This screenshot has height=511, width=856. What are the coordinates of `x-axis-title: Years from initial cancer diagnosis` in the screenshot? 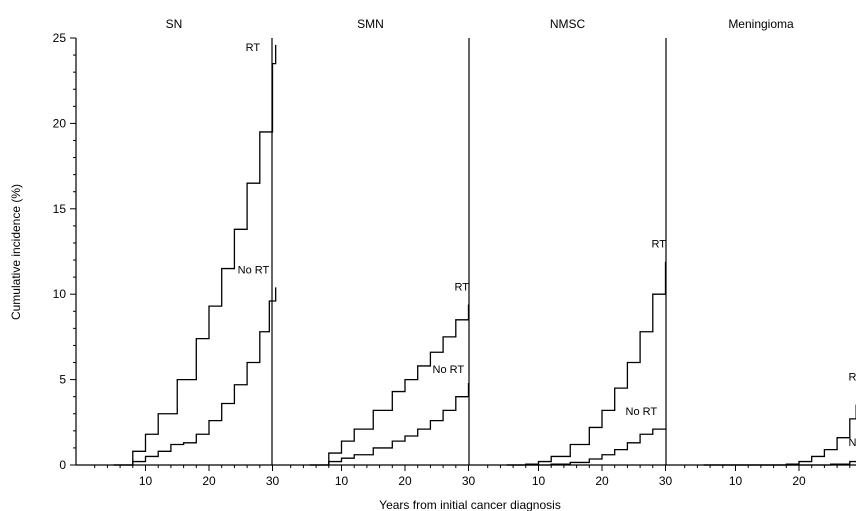 It's located at (470, 504).